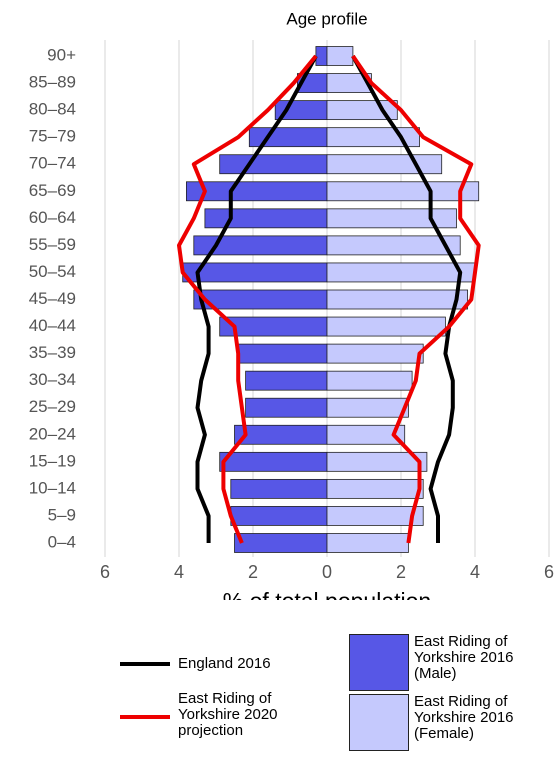 Image resolution: width=557 pixels, height=760 pixels. What do you see at coordinates (52, 379) in the screenshot?
I see `y-tick-label: 30–34` at bounding box center [52, 379].